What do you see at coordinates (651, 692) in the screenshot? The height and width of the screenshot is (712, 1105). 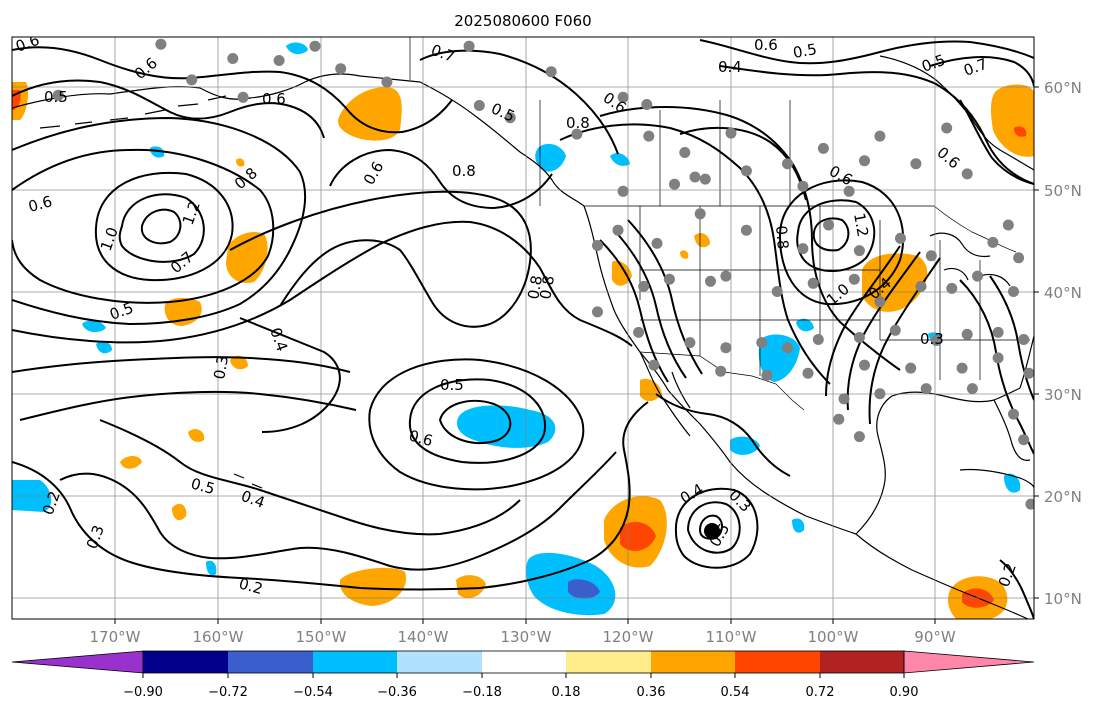 I see `colorbar-tick-label: 0.36` at bounding box center [651, 692].